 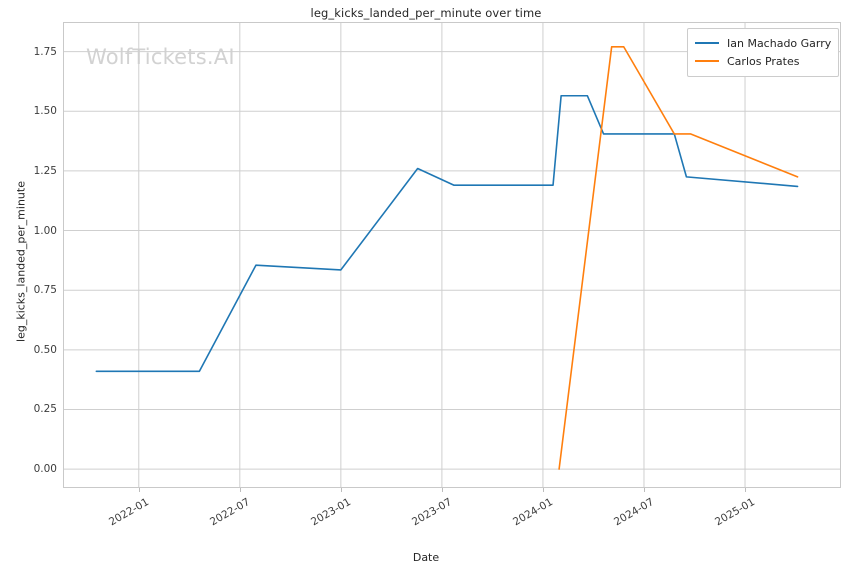 I want to click on y-tick-label: 0.75, so click(x=45, y=290).